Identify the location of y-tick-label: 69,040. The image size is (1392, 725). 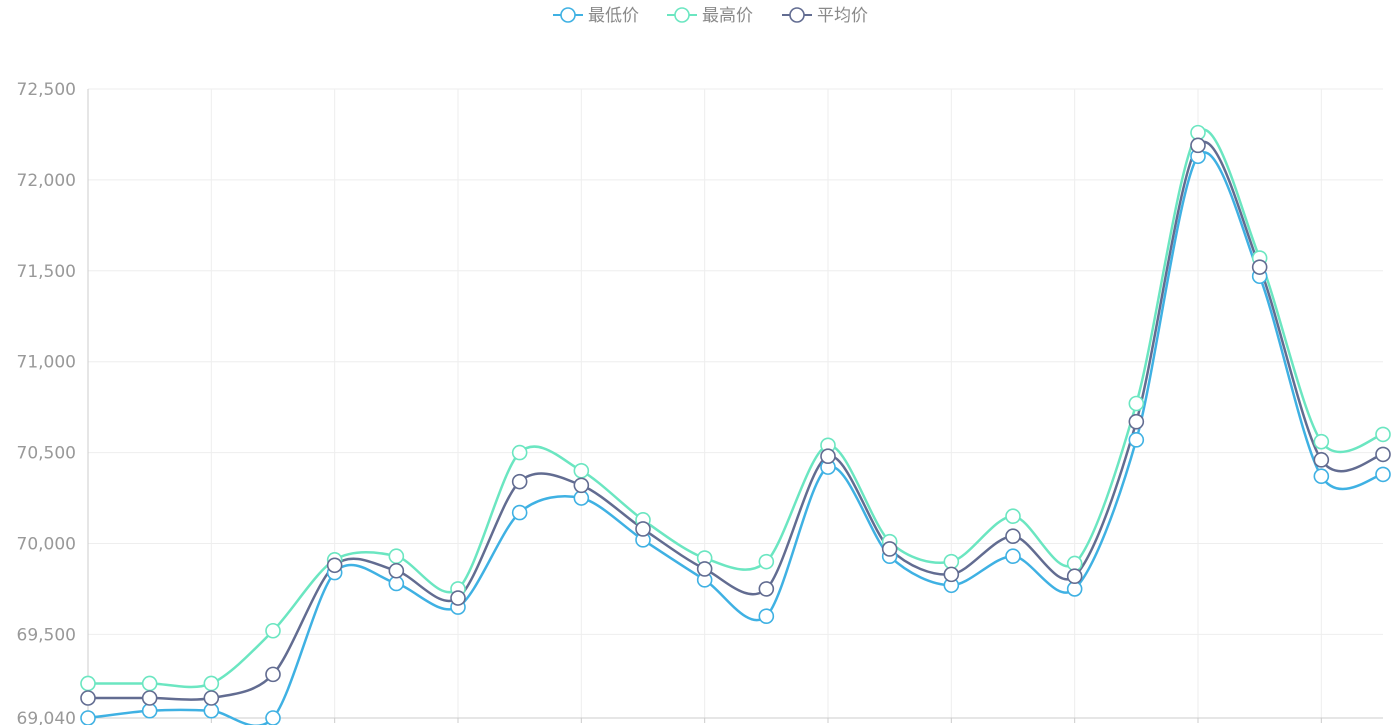
(46, 717).